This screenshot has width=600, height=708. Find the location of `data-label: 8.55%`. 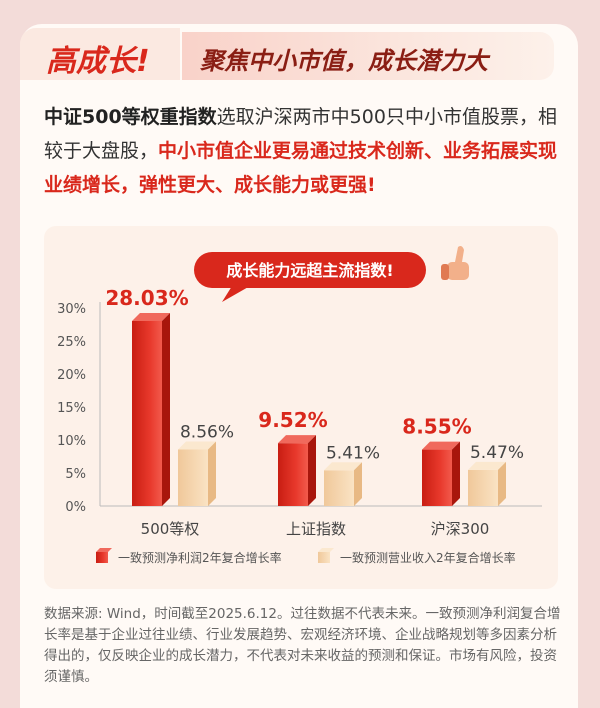

data-label: 8.55% is located at coordinates (436, 427).